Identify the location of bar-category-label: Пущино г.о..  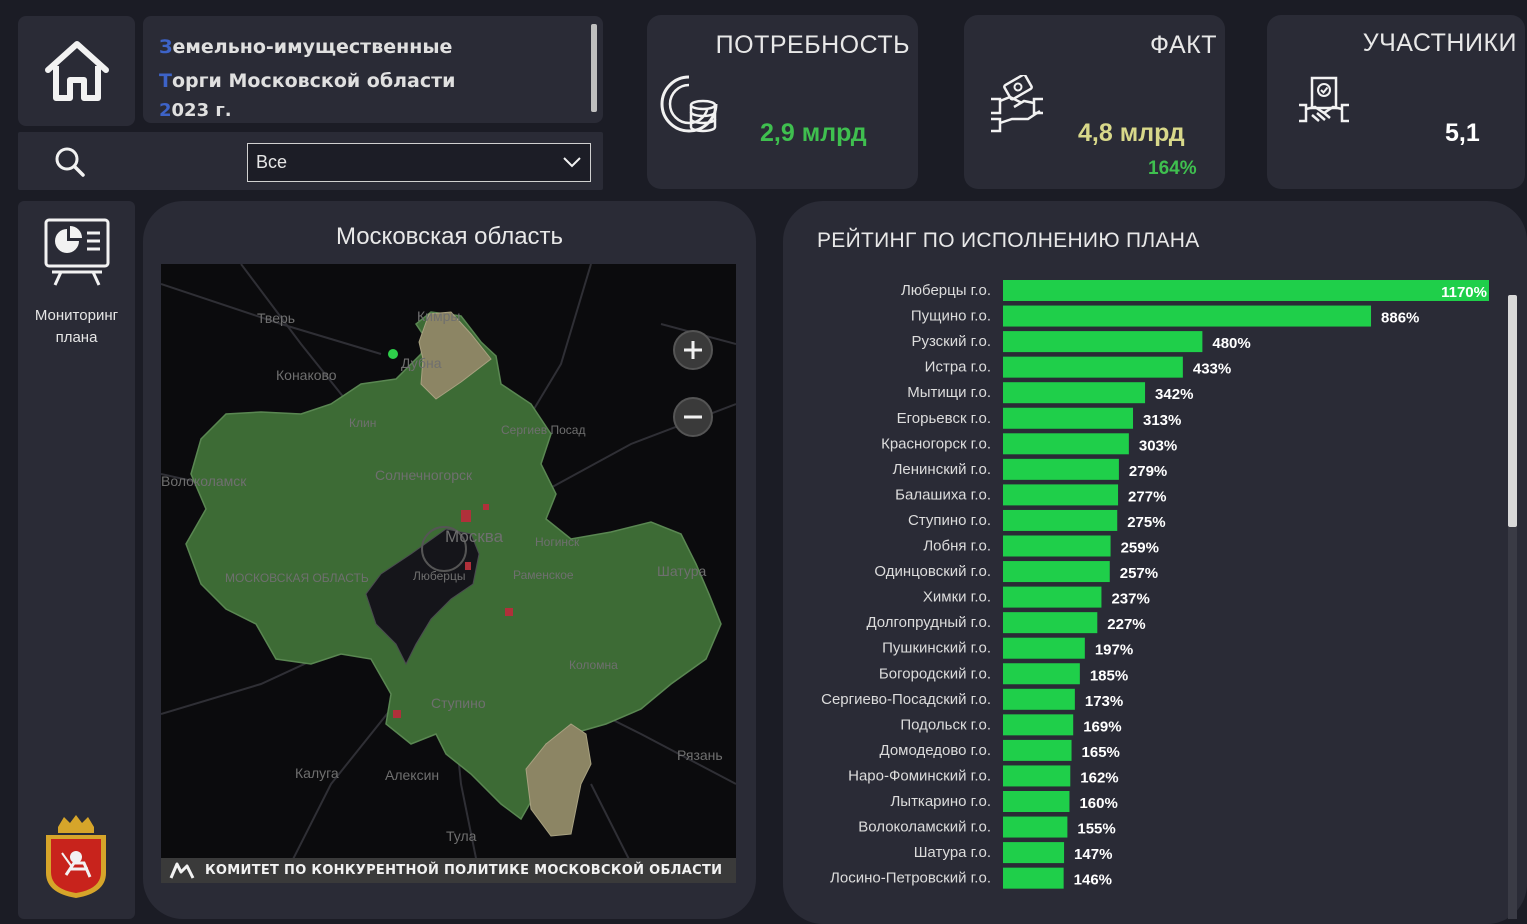
(951, 316).